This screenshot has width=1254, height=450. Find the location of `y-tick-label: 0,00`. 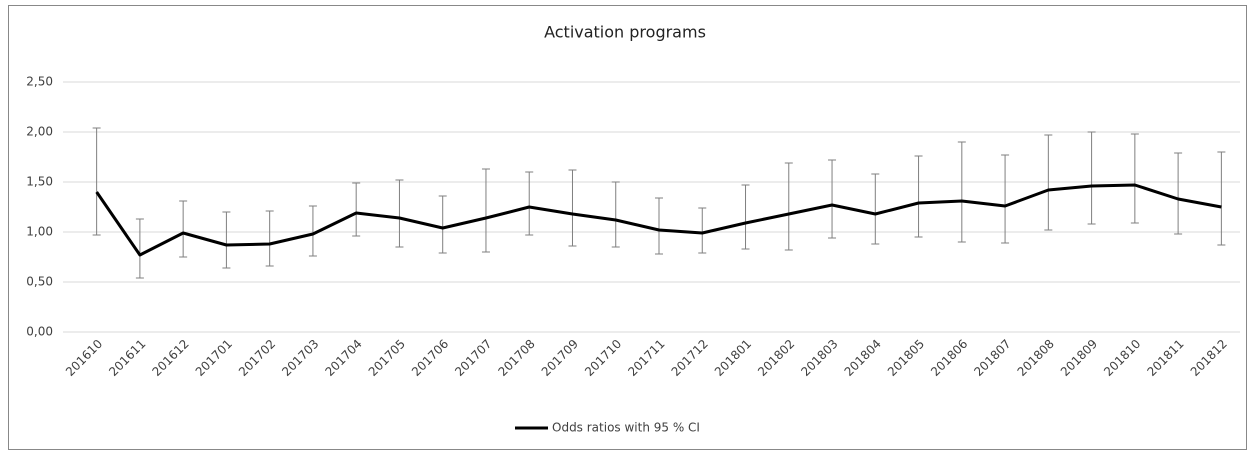

y-tick-label: 0,00 is located at coordinates (39, 332).